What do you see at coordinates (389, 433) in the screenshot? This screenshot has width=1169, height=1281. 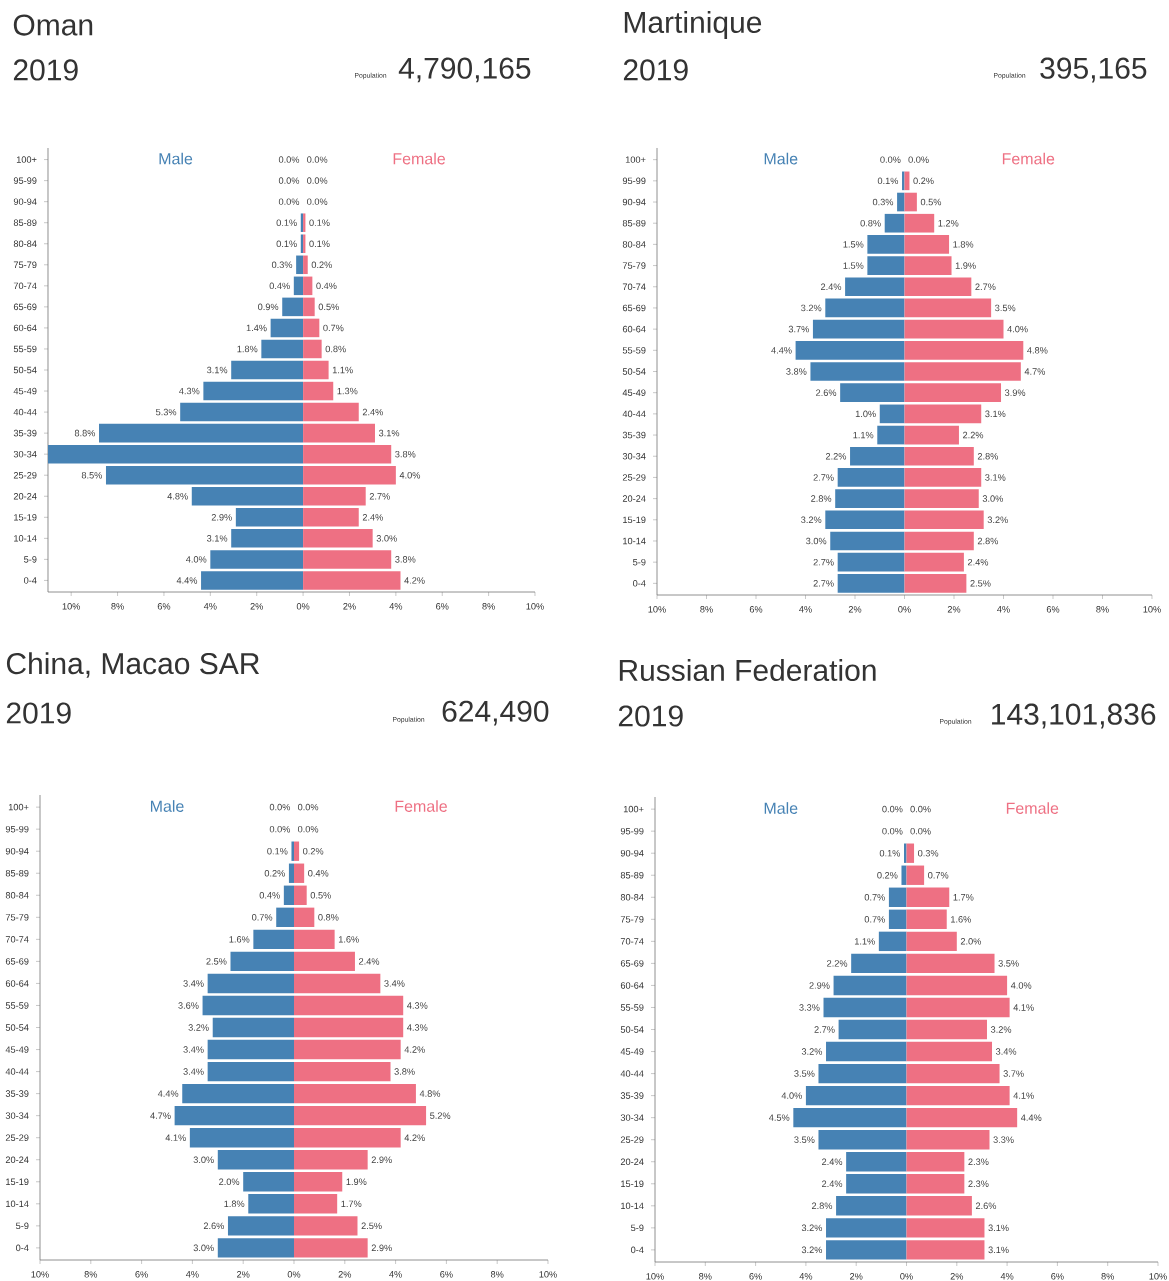 I see `data-label: 3.1%` at bounding box center [389, 433].